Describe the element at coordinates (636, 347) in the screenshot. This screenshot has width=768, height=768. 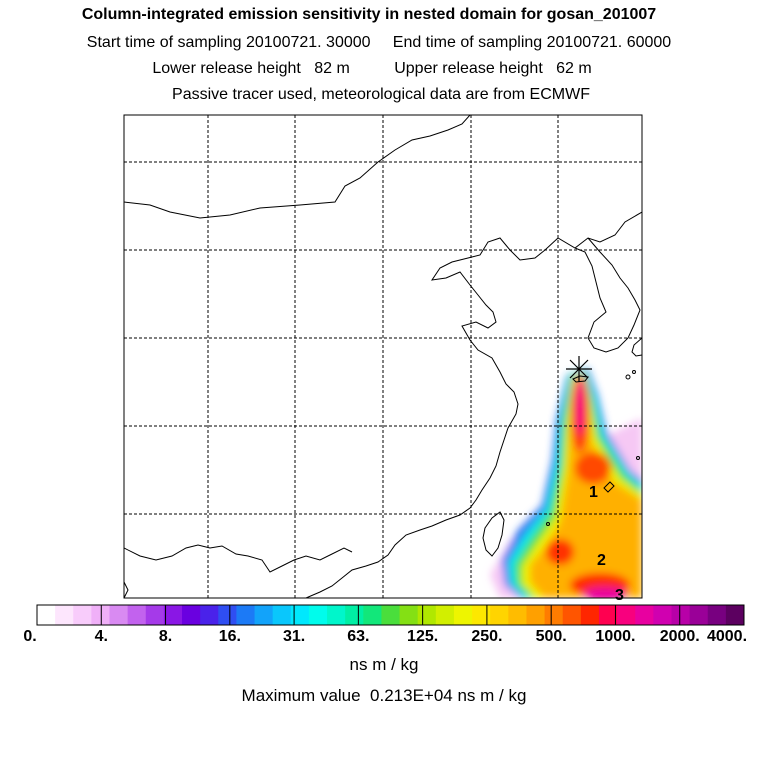
I see `coastline-japan-kyushu` at that location.